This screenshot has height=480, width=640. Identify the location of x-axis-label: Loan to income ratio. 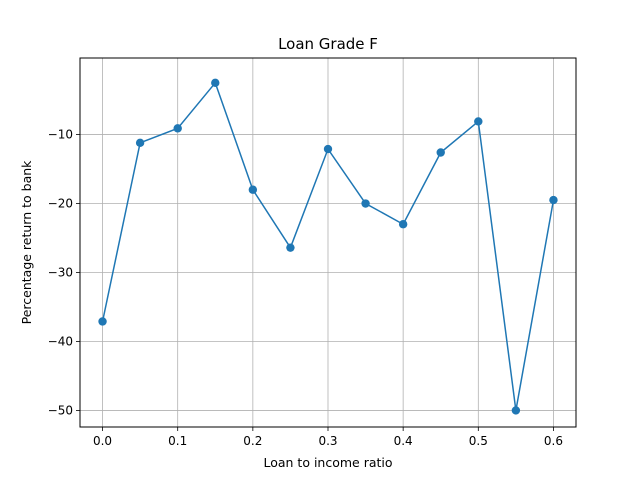
(327, 462).